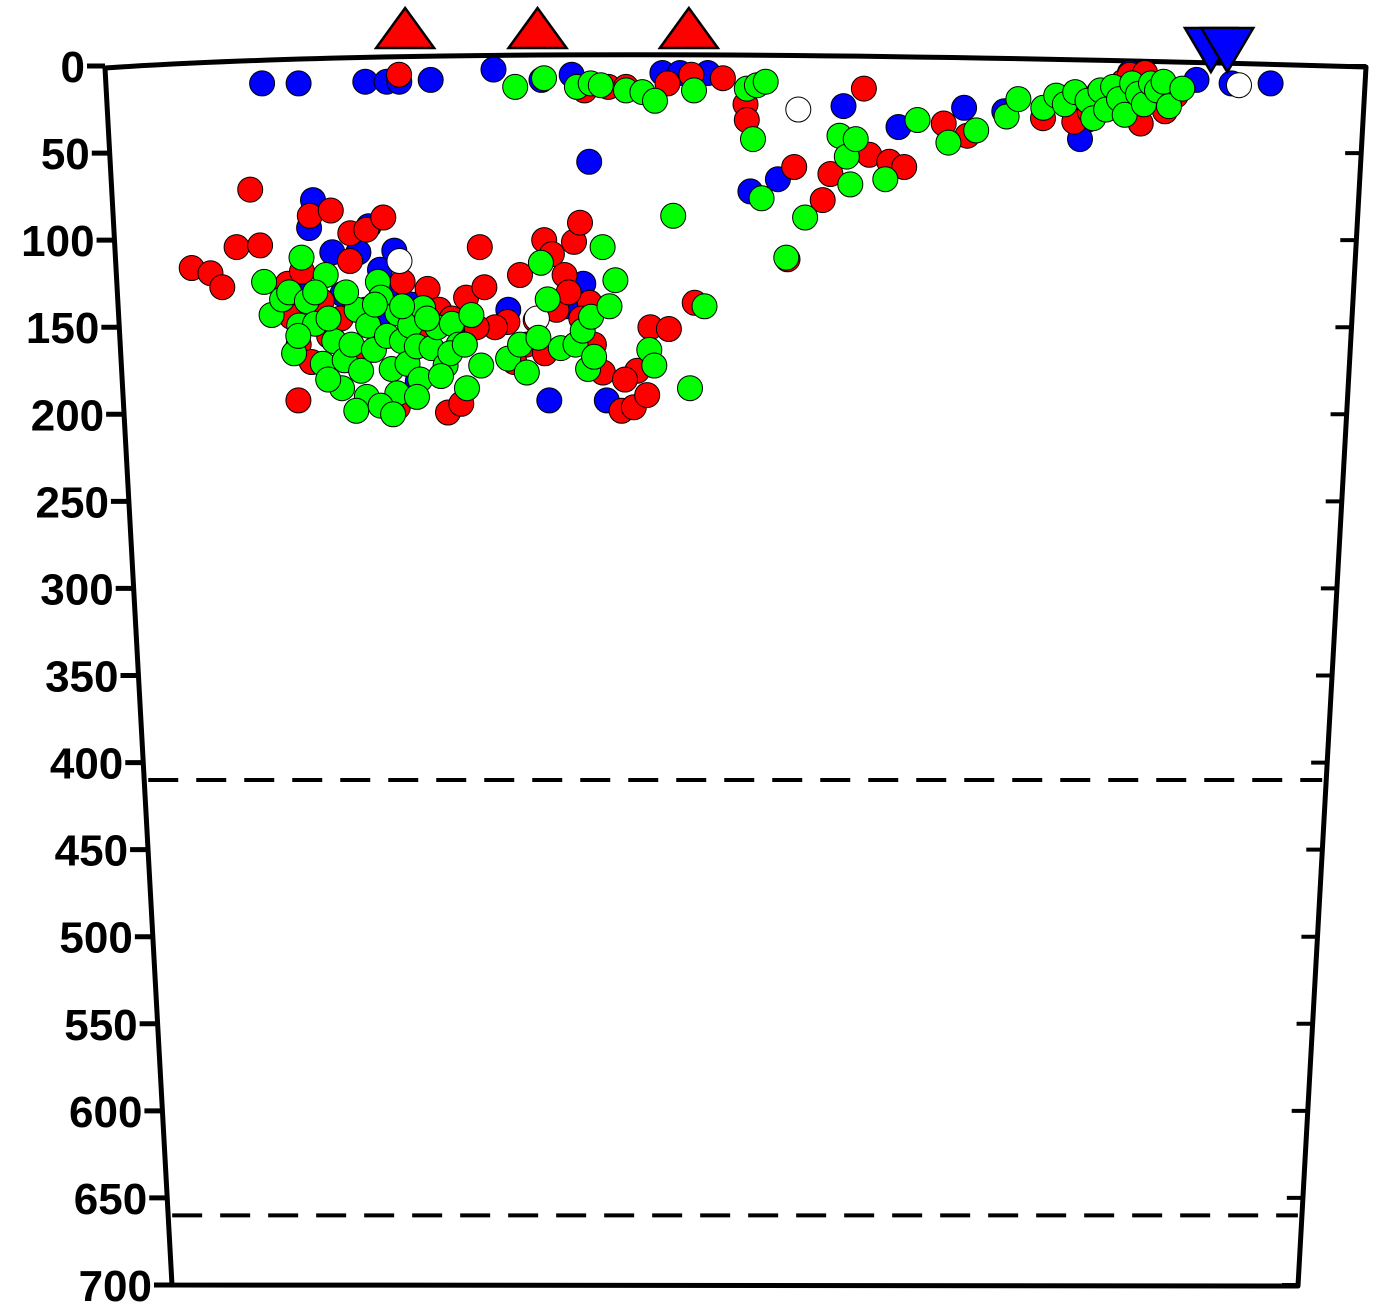 Image resolution: width=1384 pixels, height=1312 pixels. I want to click on y-tick-label: 250, so click(72, 502).